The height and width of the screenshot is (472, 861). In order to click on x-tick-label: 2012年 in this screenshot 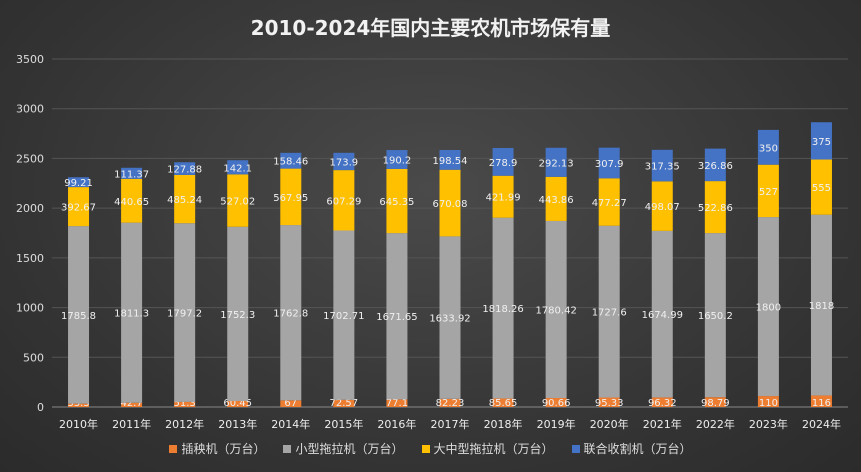, I will do `click(184, 424)`.